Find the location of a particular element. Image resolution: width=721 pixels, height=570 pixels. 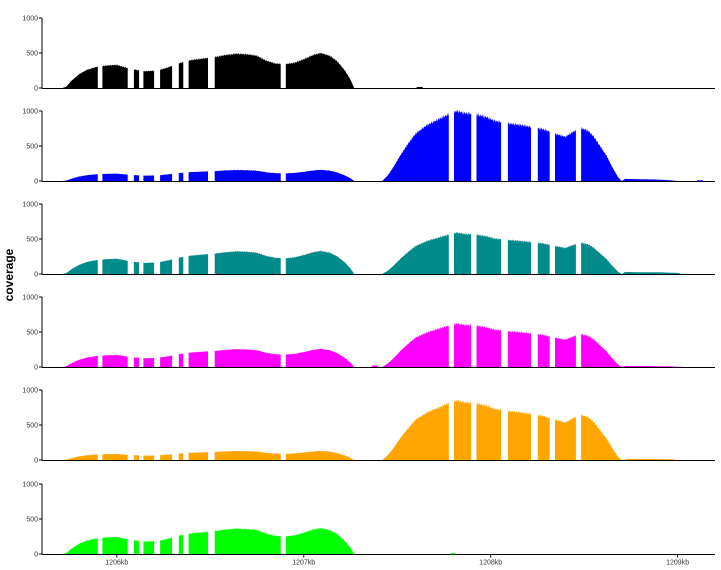

y-axis-label: coverage is located at coordinates (9, 274).